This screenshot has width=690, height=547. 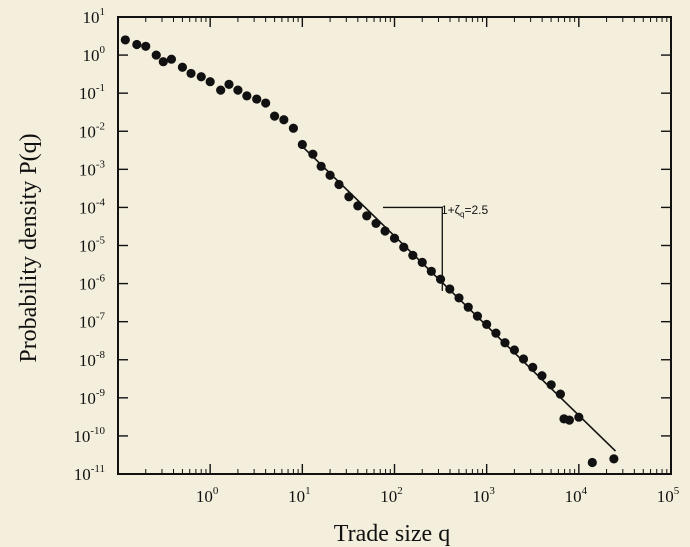 I want to click on y-tick-label: 10⁻¹¹, so click(x=89, y=473).